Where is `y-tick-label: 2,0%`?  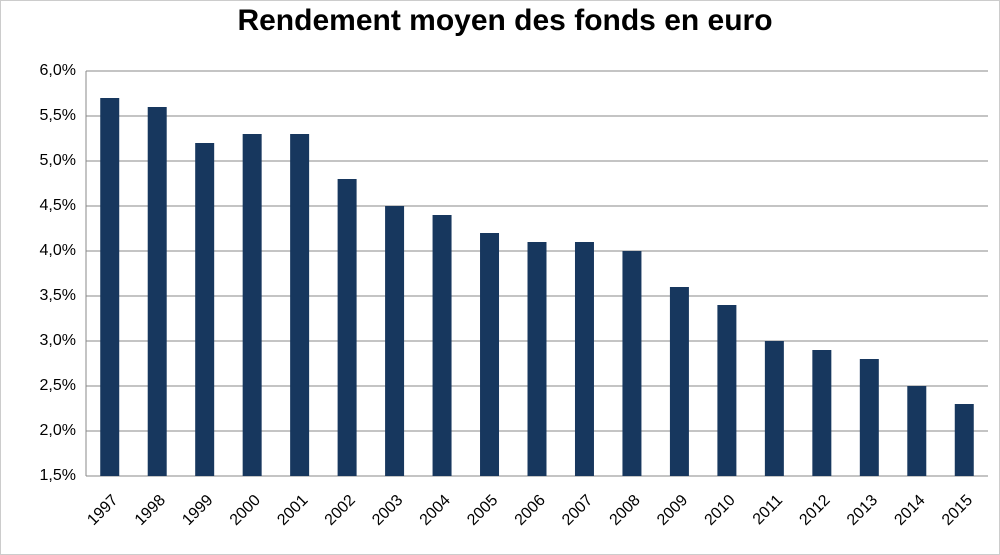
y-tick-label: 2,0% is located at coordinates (58, 430).